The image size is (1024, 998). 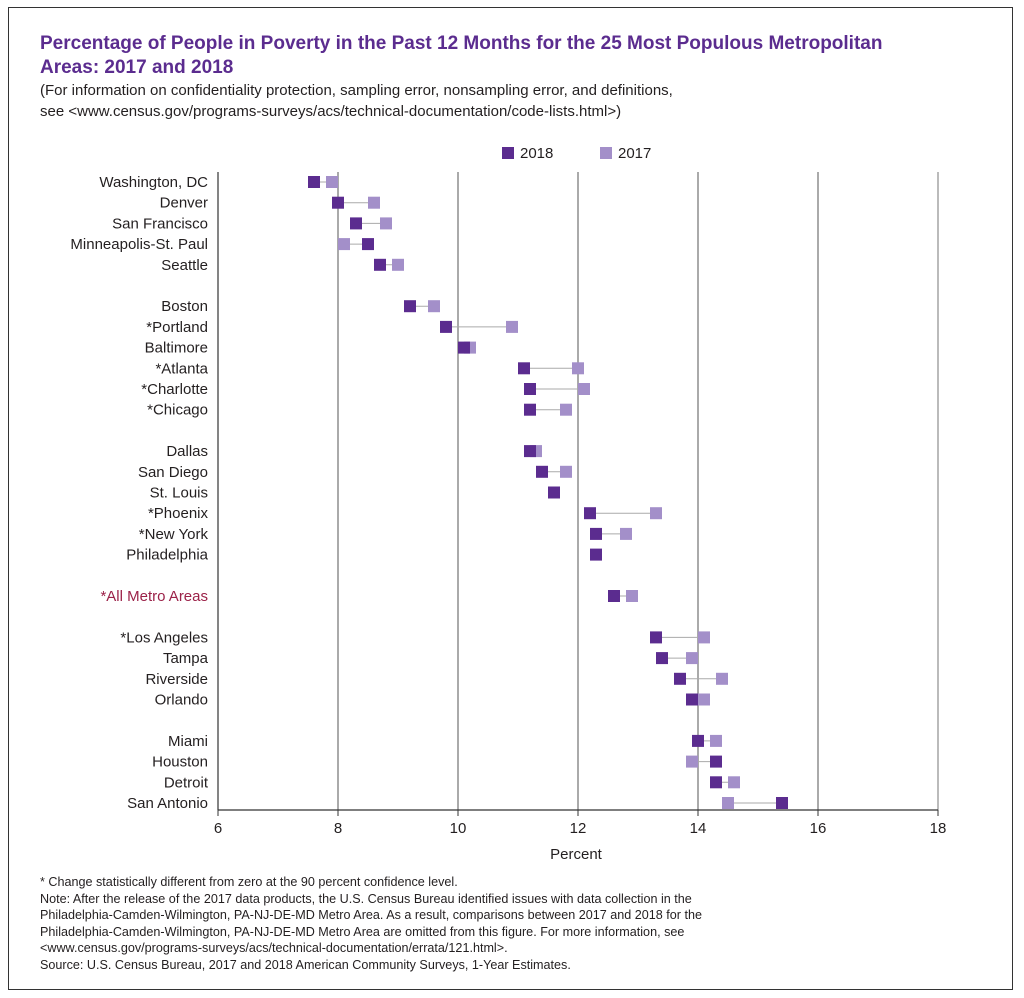 What do you see at coordinates (167, 555) in the screenshot?
I see `category-label: Philadelphia` at bounding box center [167, 555].